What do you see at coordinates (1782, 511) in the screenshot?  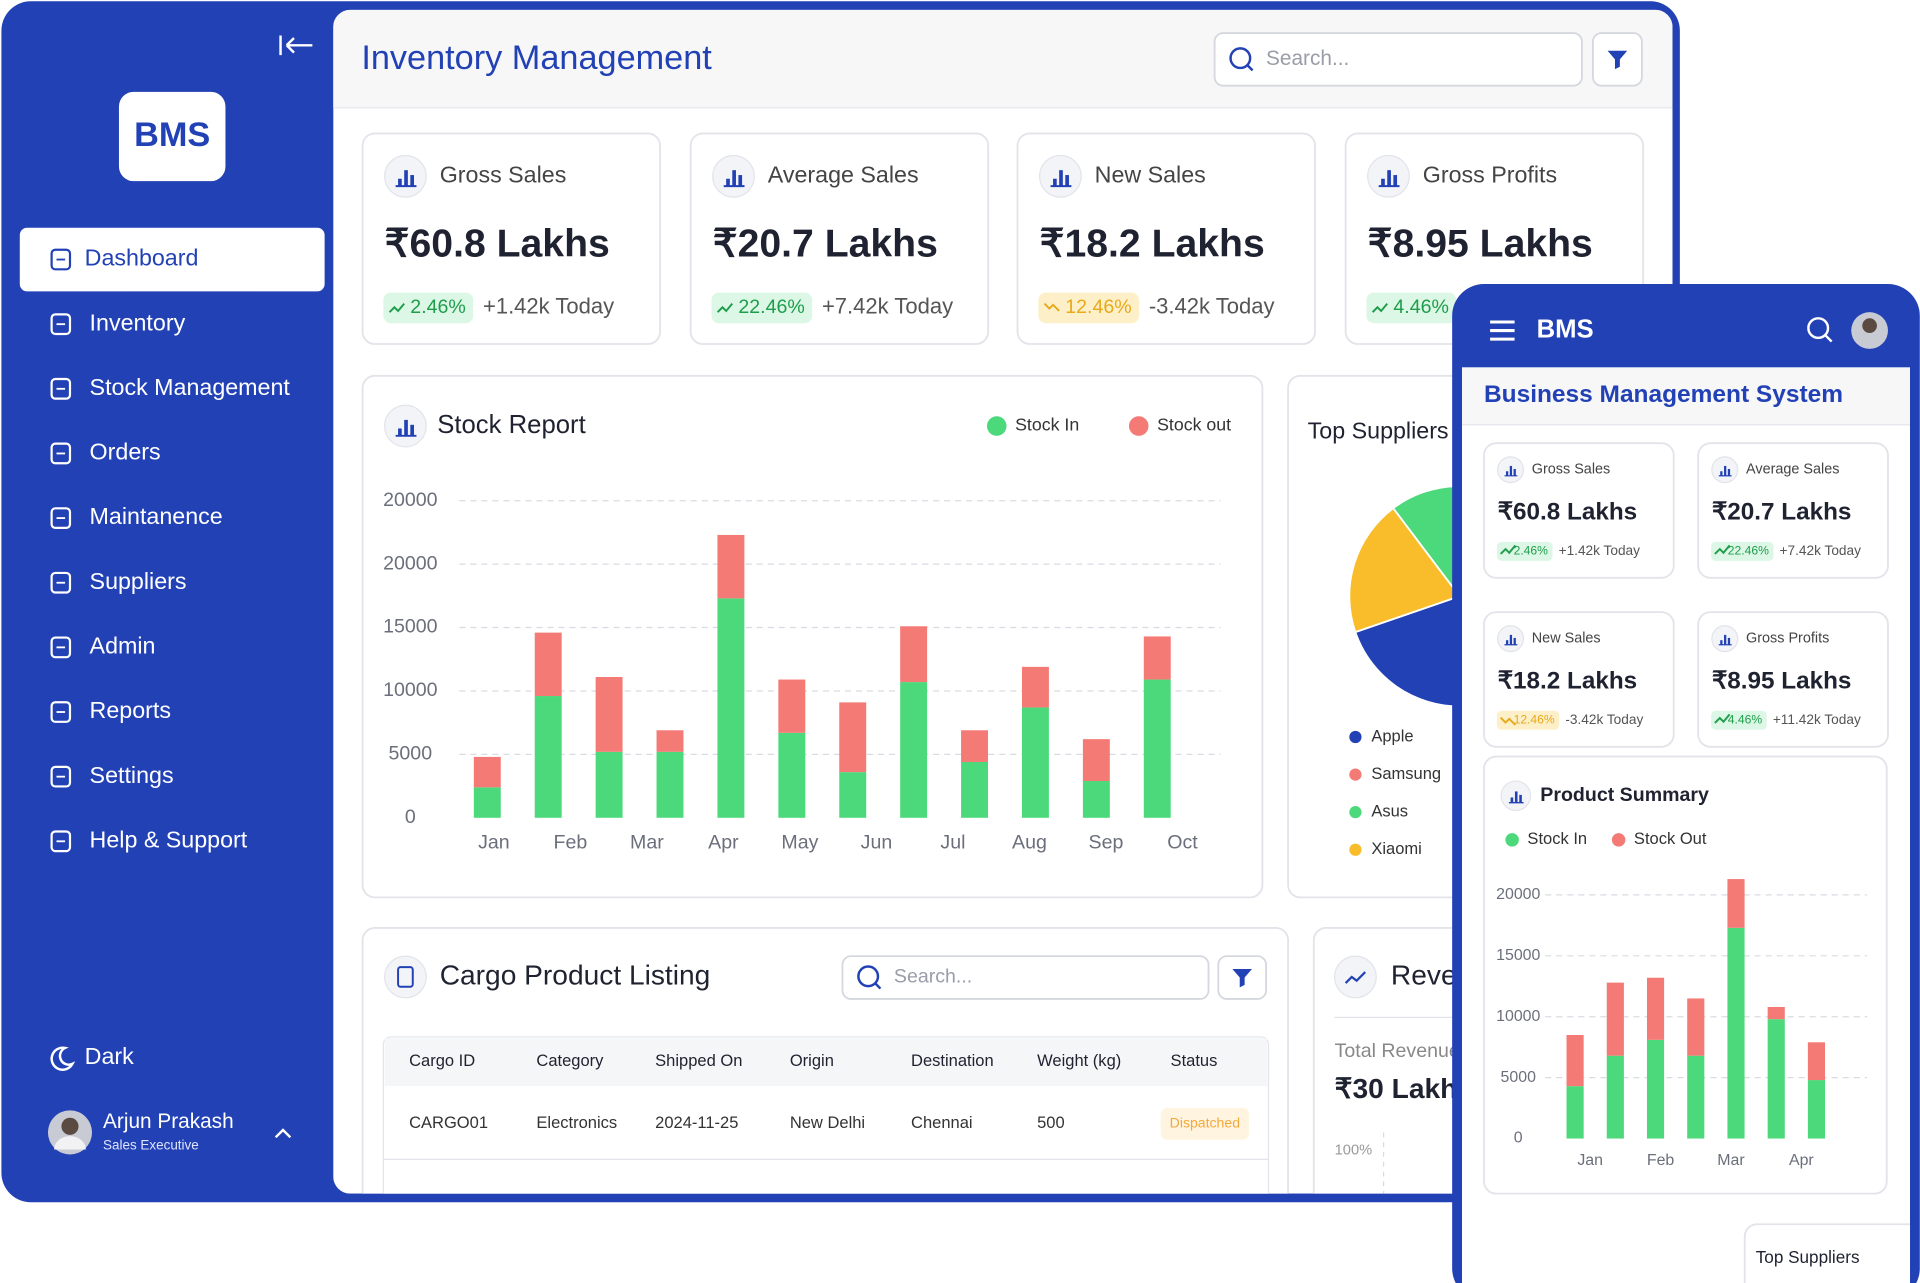 I see `kpi-value: ₹20.7 Lakhs` at bounding box center [1782, 511].